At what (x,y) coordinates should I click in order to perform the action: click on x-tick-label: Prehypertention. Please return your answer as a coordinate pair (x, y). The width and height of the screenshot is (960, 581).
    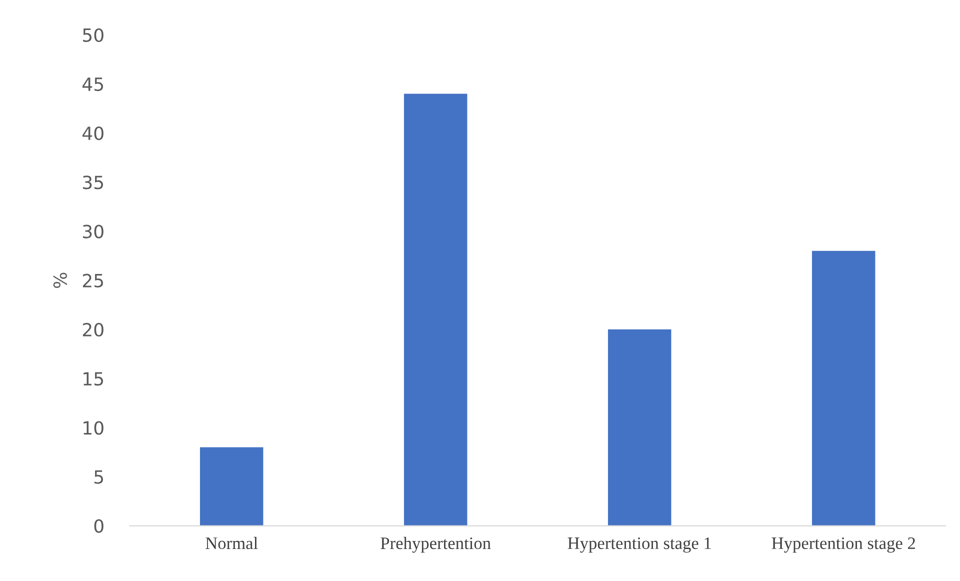
    Looking at the image, I should click on (435, 544).